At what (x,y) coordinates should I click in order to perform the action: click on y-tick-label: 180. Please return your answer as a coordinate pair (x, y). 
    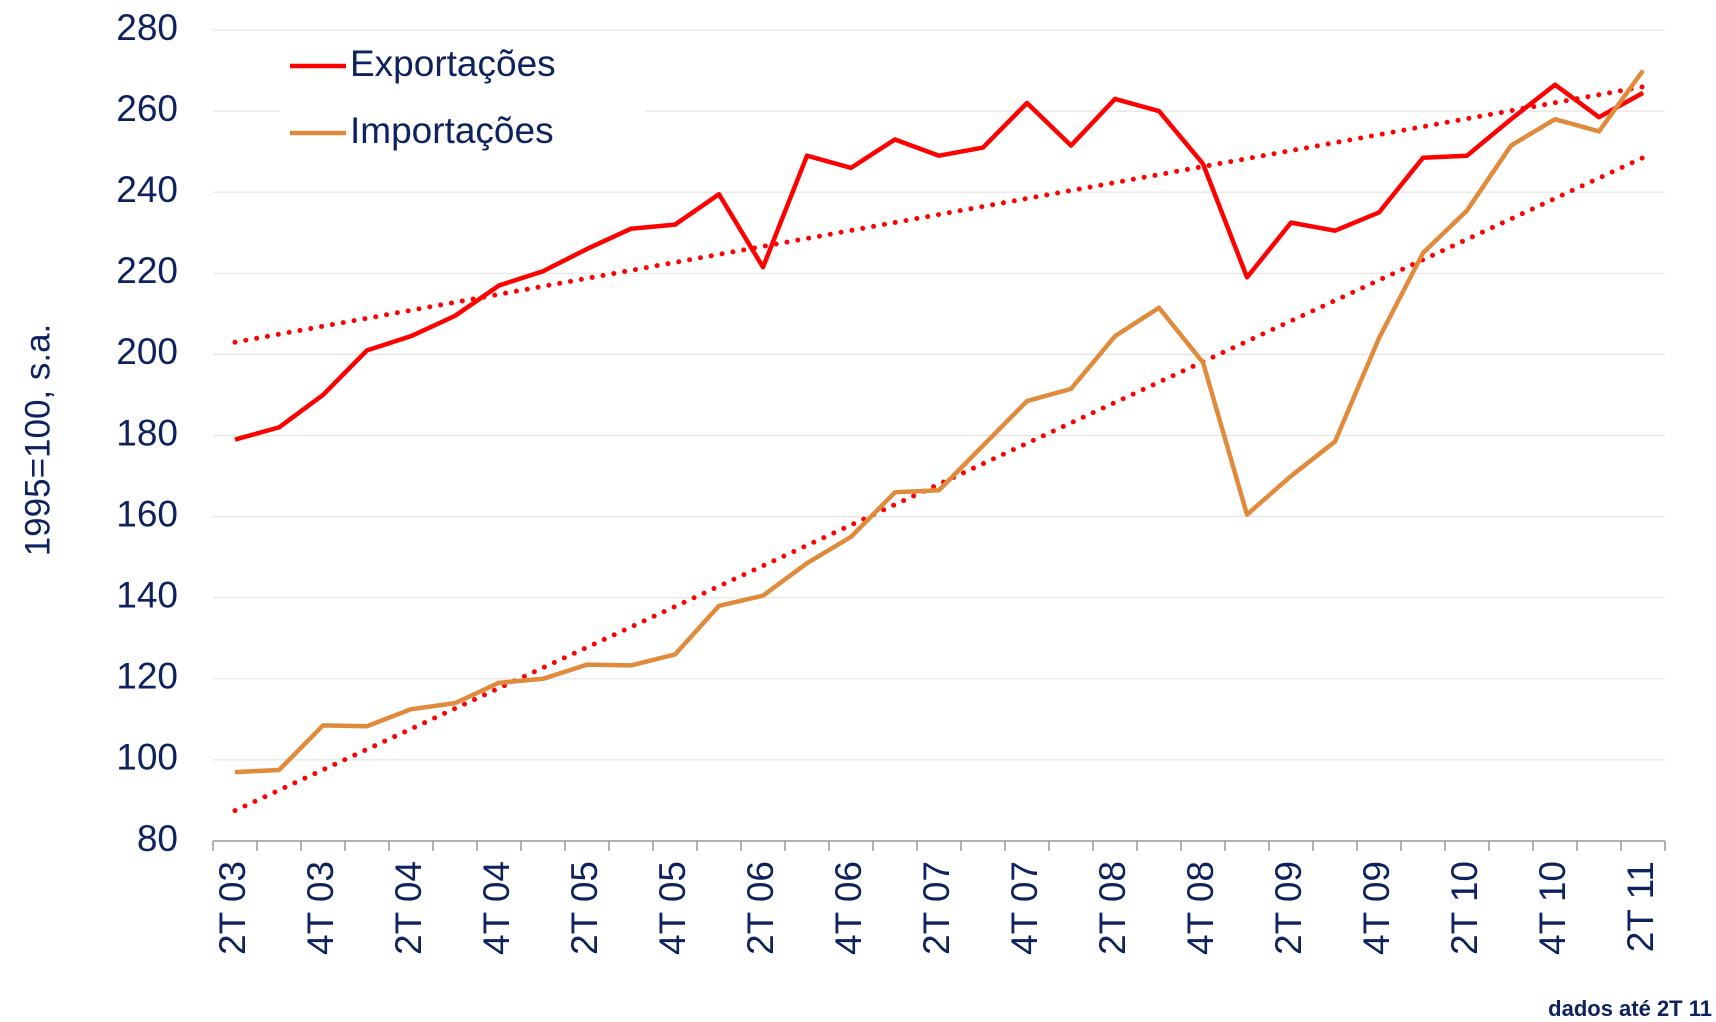
    Looking at the image, I should click on (147, 432).